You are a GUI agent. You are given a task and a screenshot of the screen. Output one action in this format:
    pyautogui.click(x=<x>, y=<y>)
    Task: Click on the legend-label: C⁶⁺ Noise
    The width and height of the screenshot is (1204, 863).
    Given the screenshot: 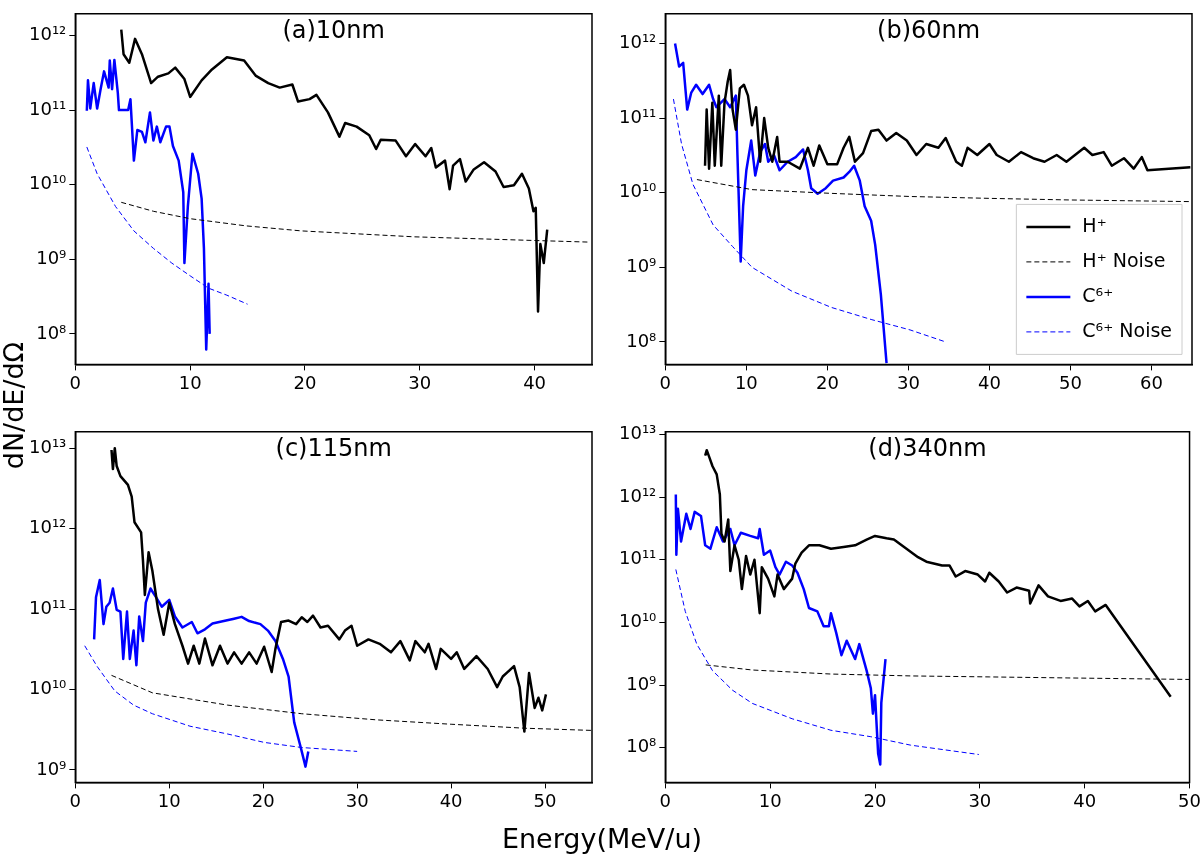 What is the action you would take?
    pyautogui.click(x=1127, y=329)
    